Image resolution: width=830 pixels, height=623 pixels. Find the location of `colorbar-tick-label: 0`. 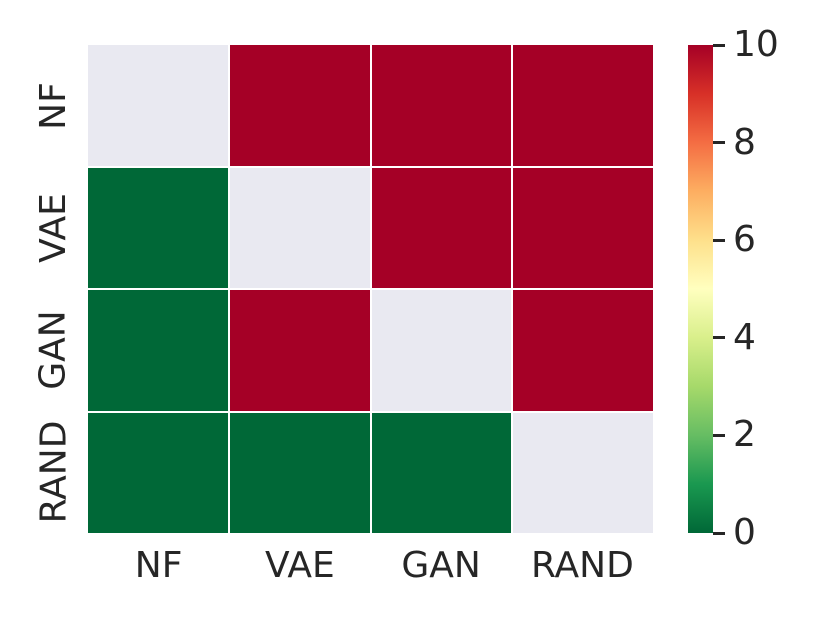

colorbar-tick-label: 0 is located at coordinates (744, 532).